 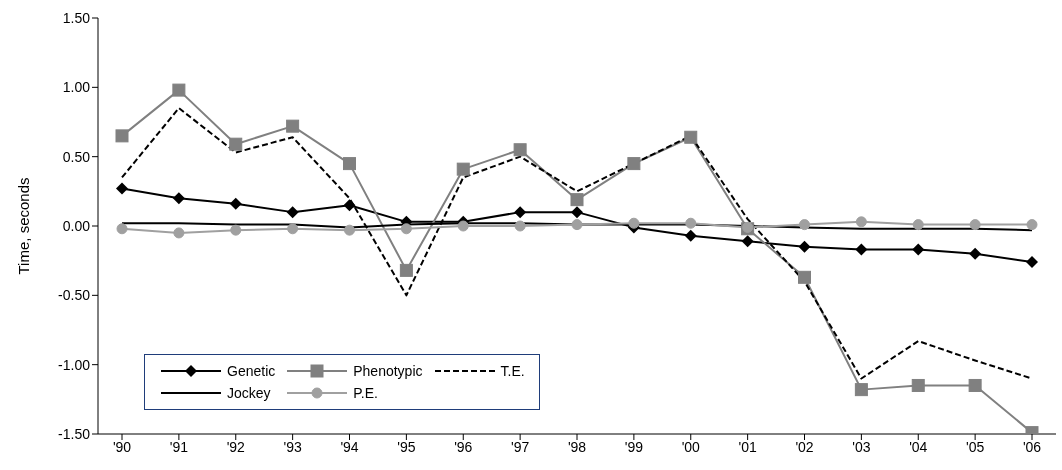 What do you see at coordinates (249, 393) in the screenshot?
I see `legend-label: Jockey` at bounding box center [249, 393].